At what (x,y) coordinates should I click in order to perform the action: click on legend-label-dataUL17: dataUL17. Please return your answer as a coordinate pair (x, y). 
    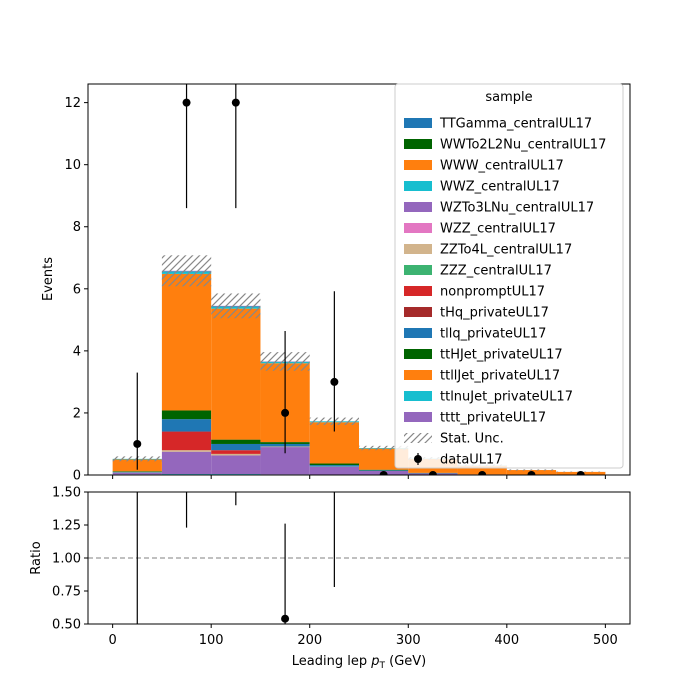
    Looking at the image, I should click on (471, 460).